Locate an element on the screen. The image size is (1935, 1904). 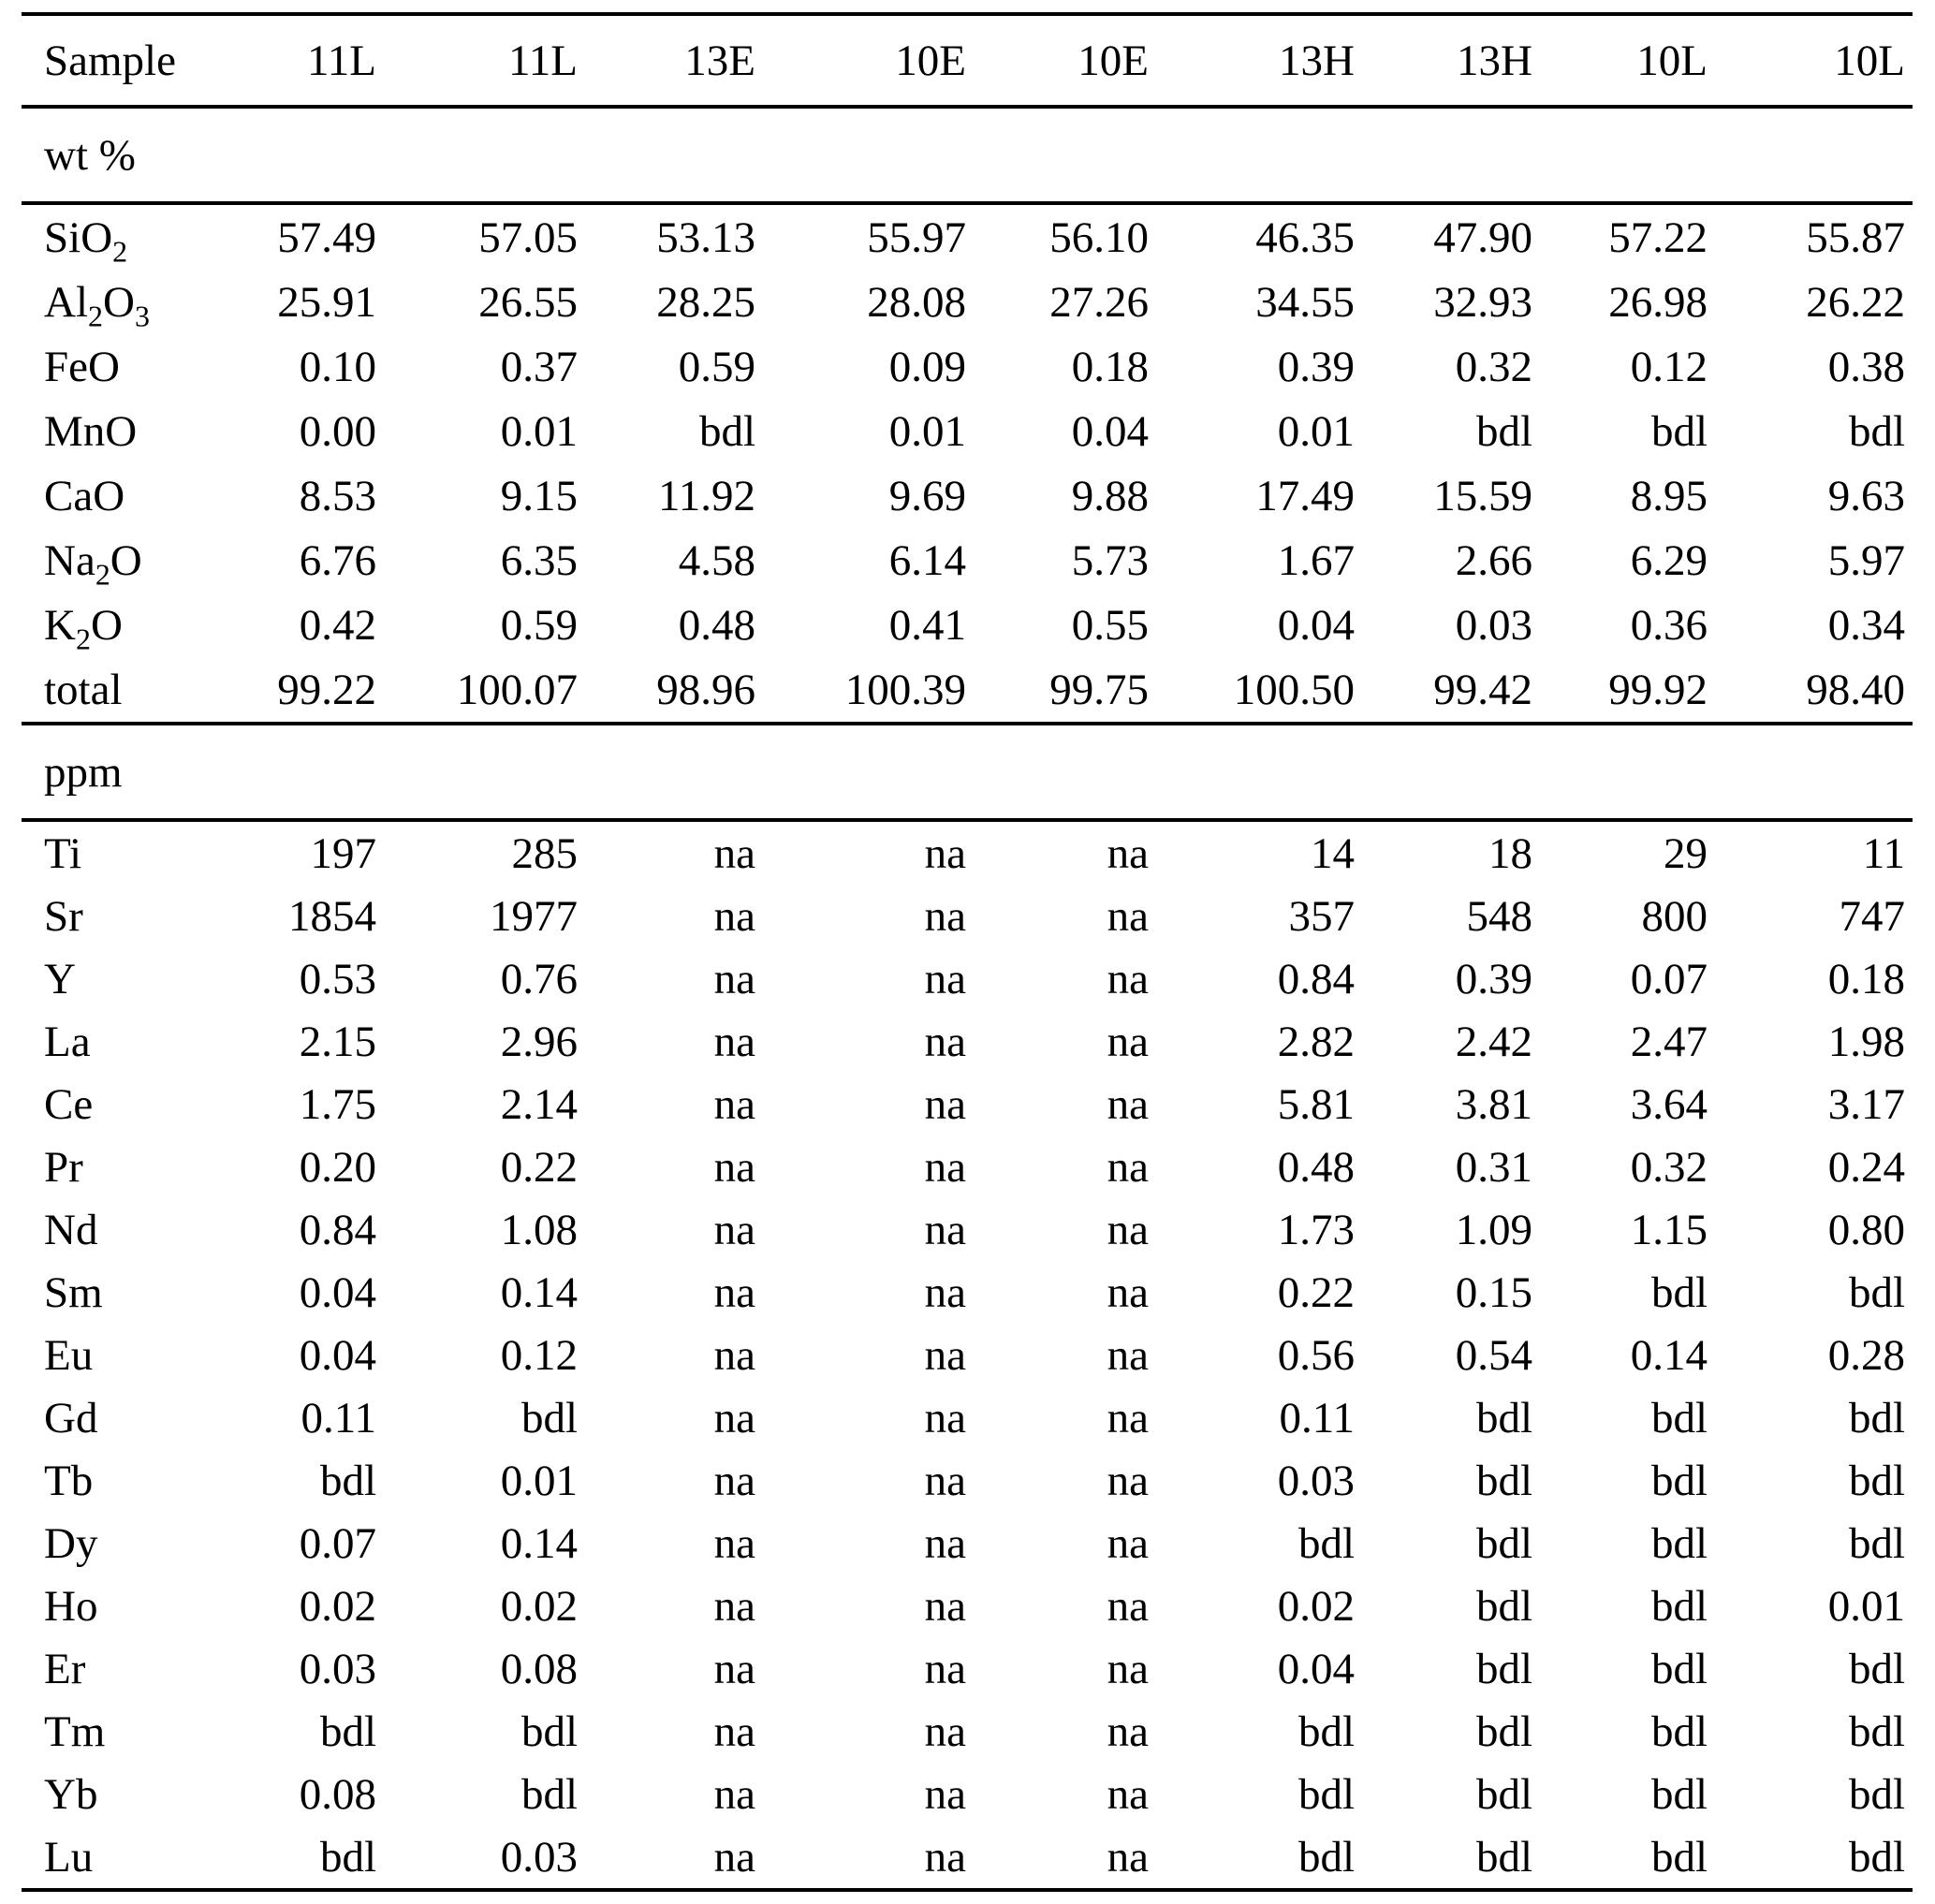
cell-value: 29 is located at coordinates (1686, 853).